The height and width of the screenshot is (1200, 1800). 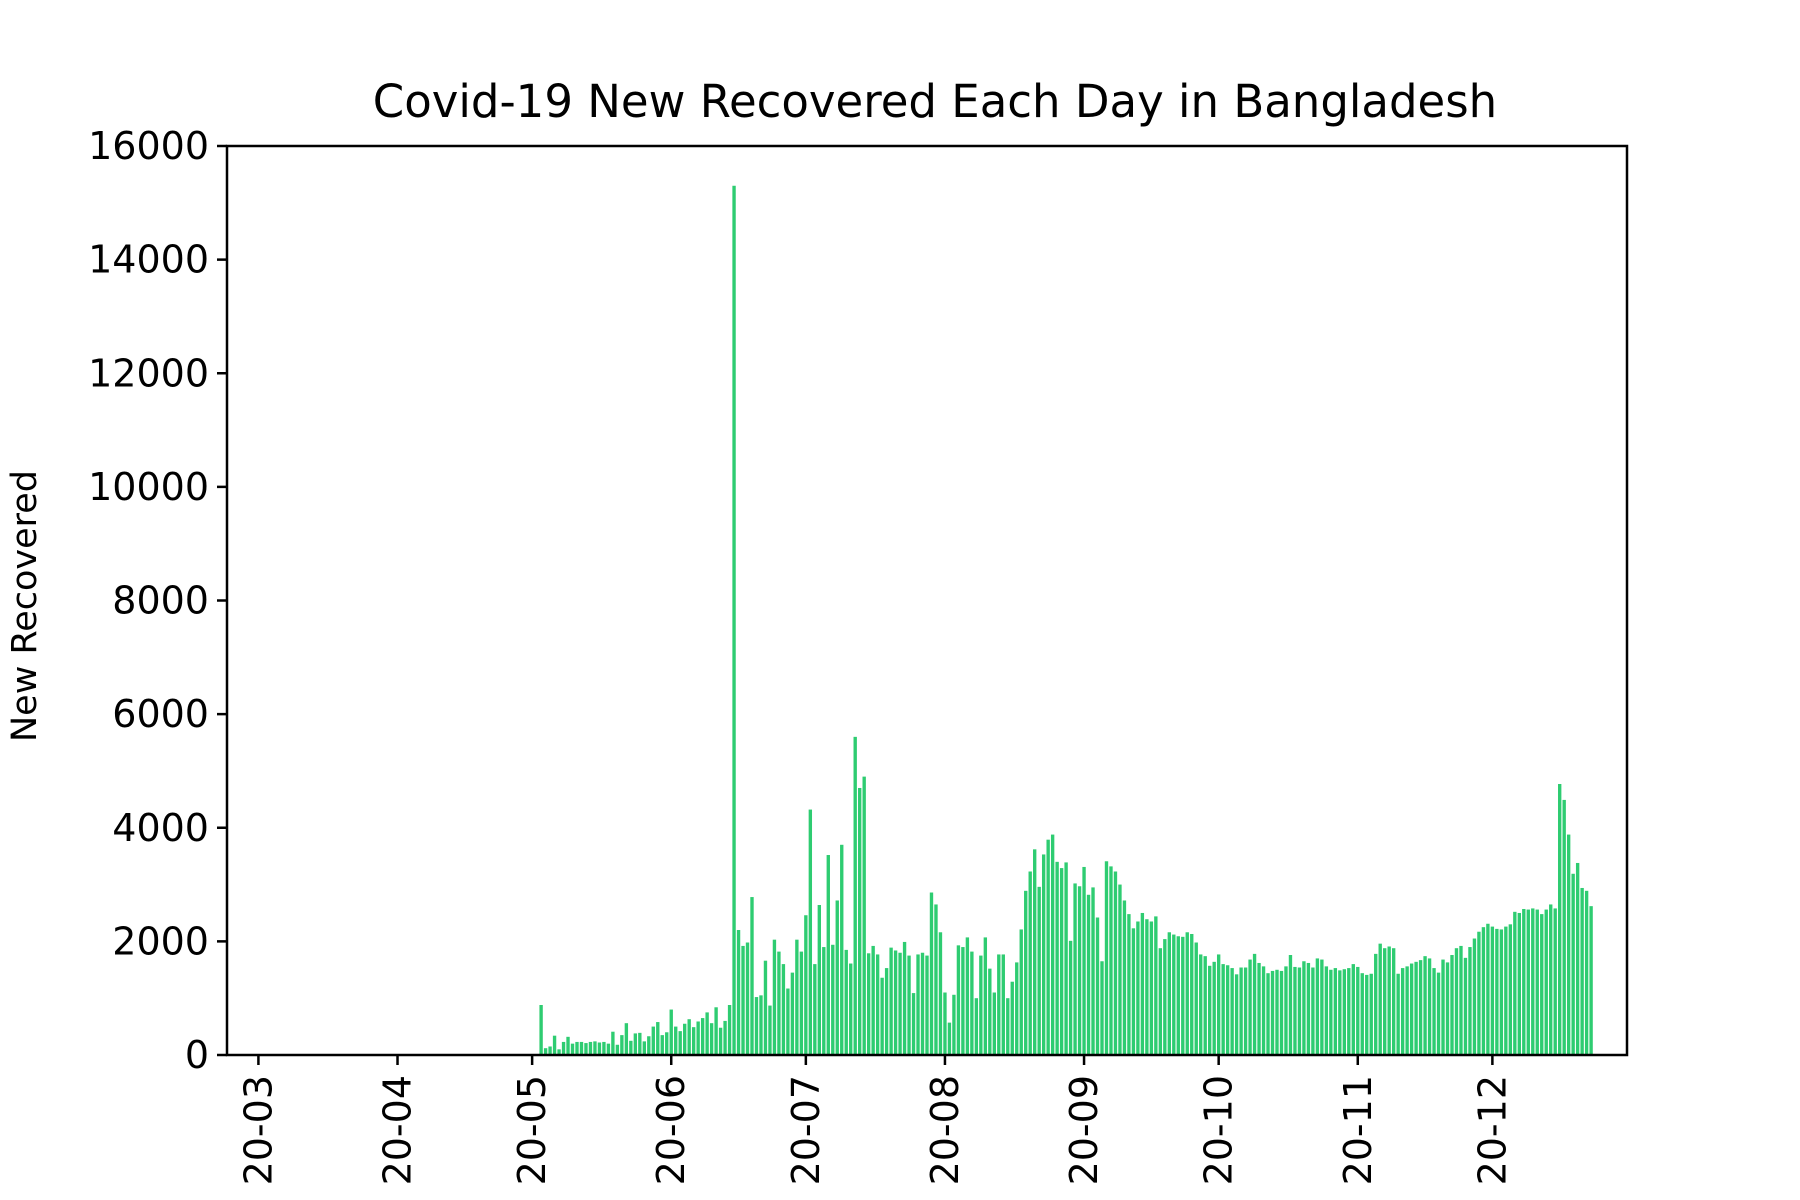 I want to click on y-tick-label: 12000, so click(x=148, y=373).